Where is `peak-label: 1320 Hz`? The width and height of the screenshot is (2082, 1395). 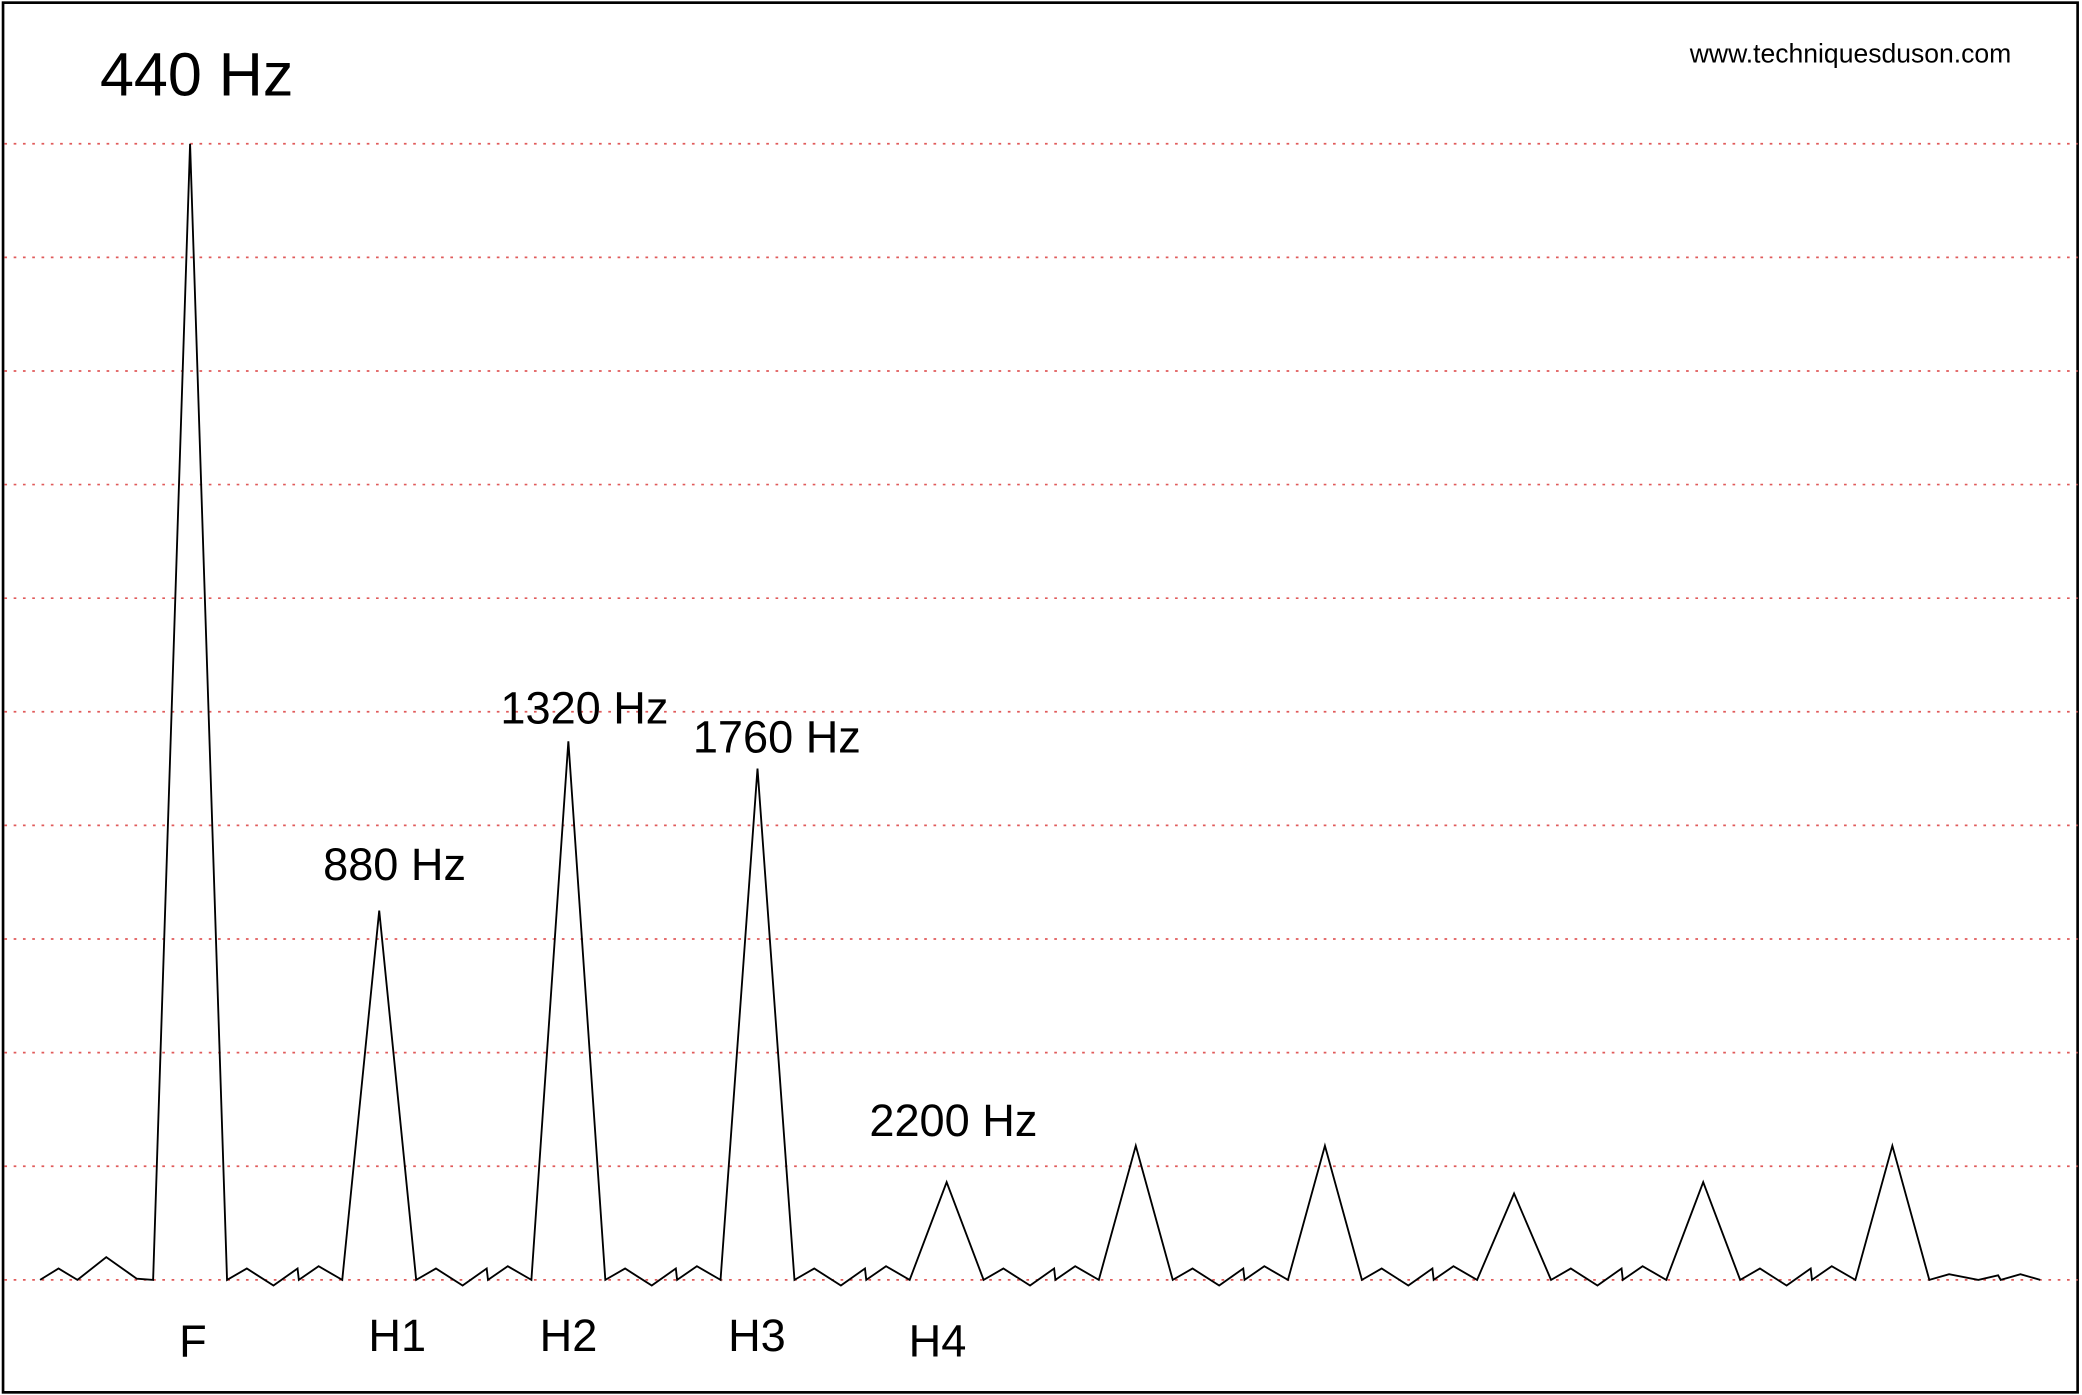
peak-label: 1320 Hz is located at coordinates (584, 707).